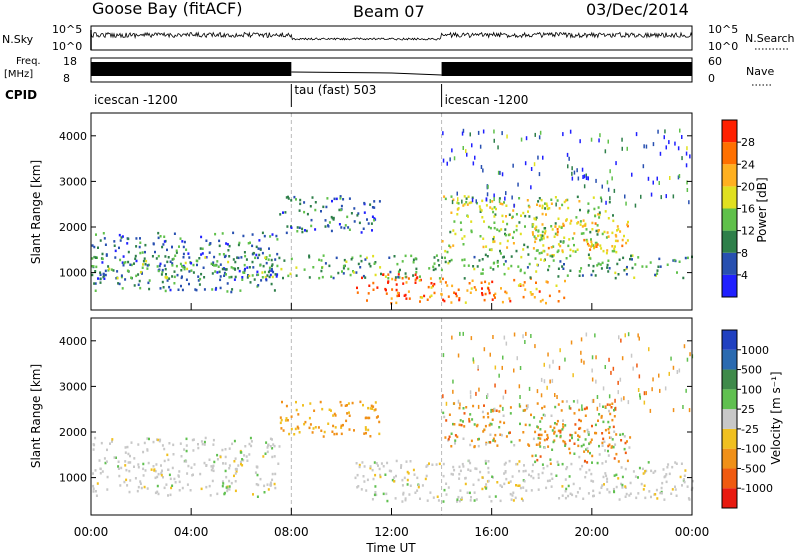  What do you see at coordinates (73, 432) in the screenshot?
I see `y-tick-label: 2000` at bounding box center [73, 432].